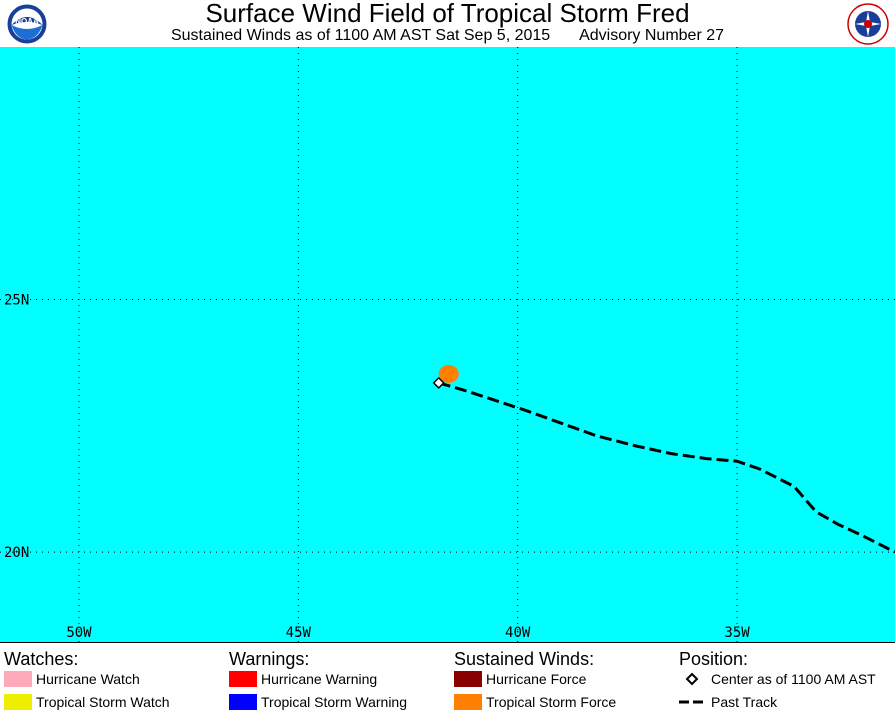  Describe the element at coordinates (692, 679) in the screenshot. I see `diamond-icon` at that location.